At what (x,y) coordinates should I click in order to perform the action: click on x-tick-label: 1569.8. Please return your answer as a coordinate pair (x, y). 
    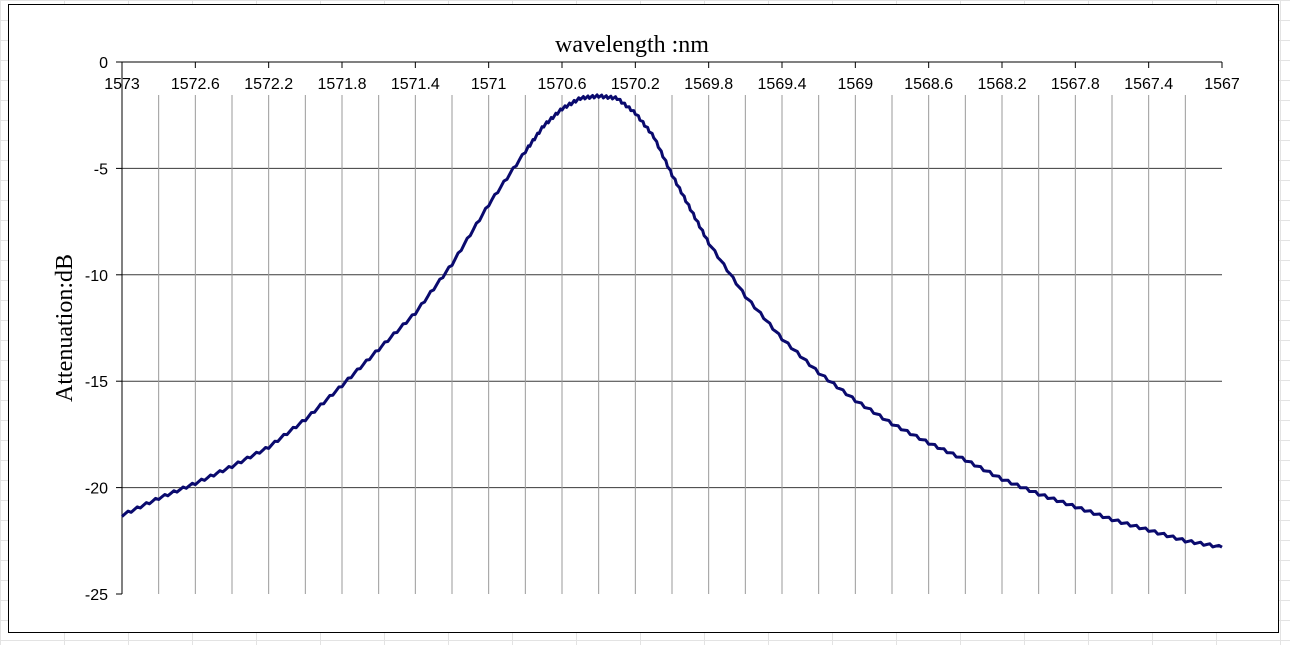
    Looking at the image, I should click on (708, 84).